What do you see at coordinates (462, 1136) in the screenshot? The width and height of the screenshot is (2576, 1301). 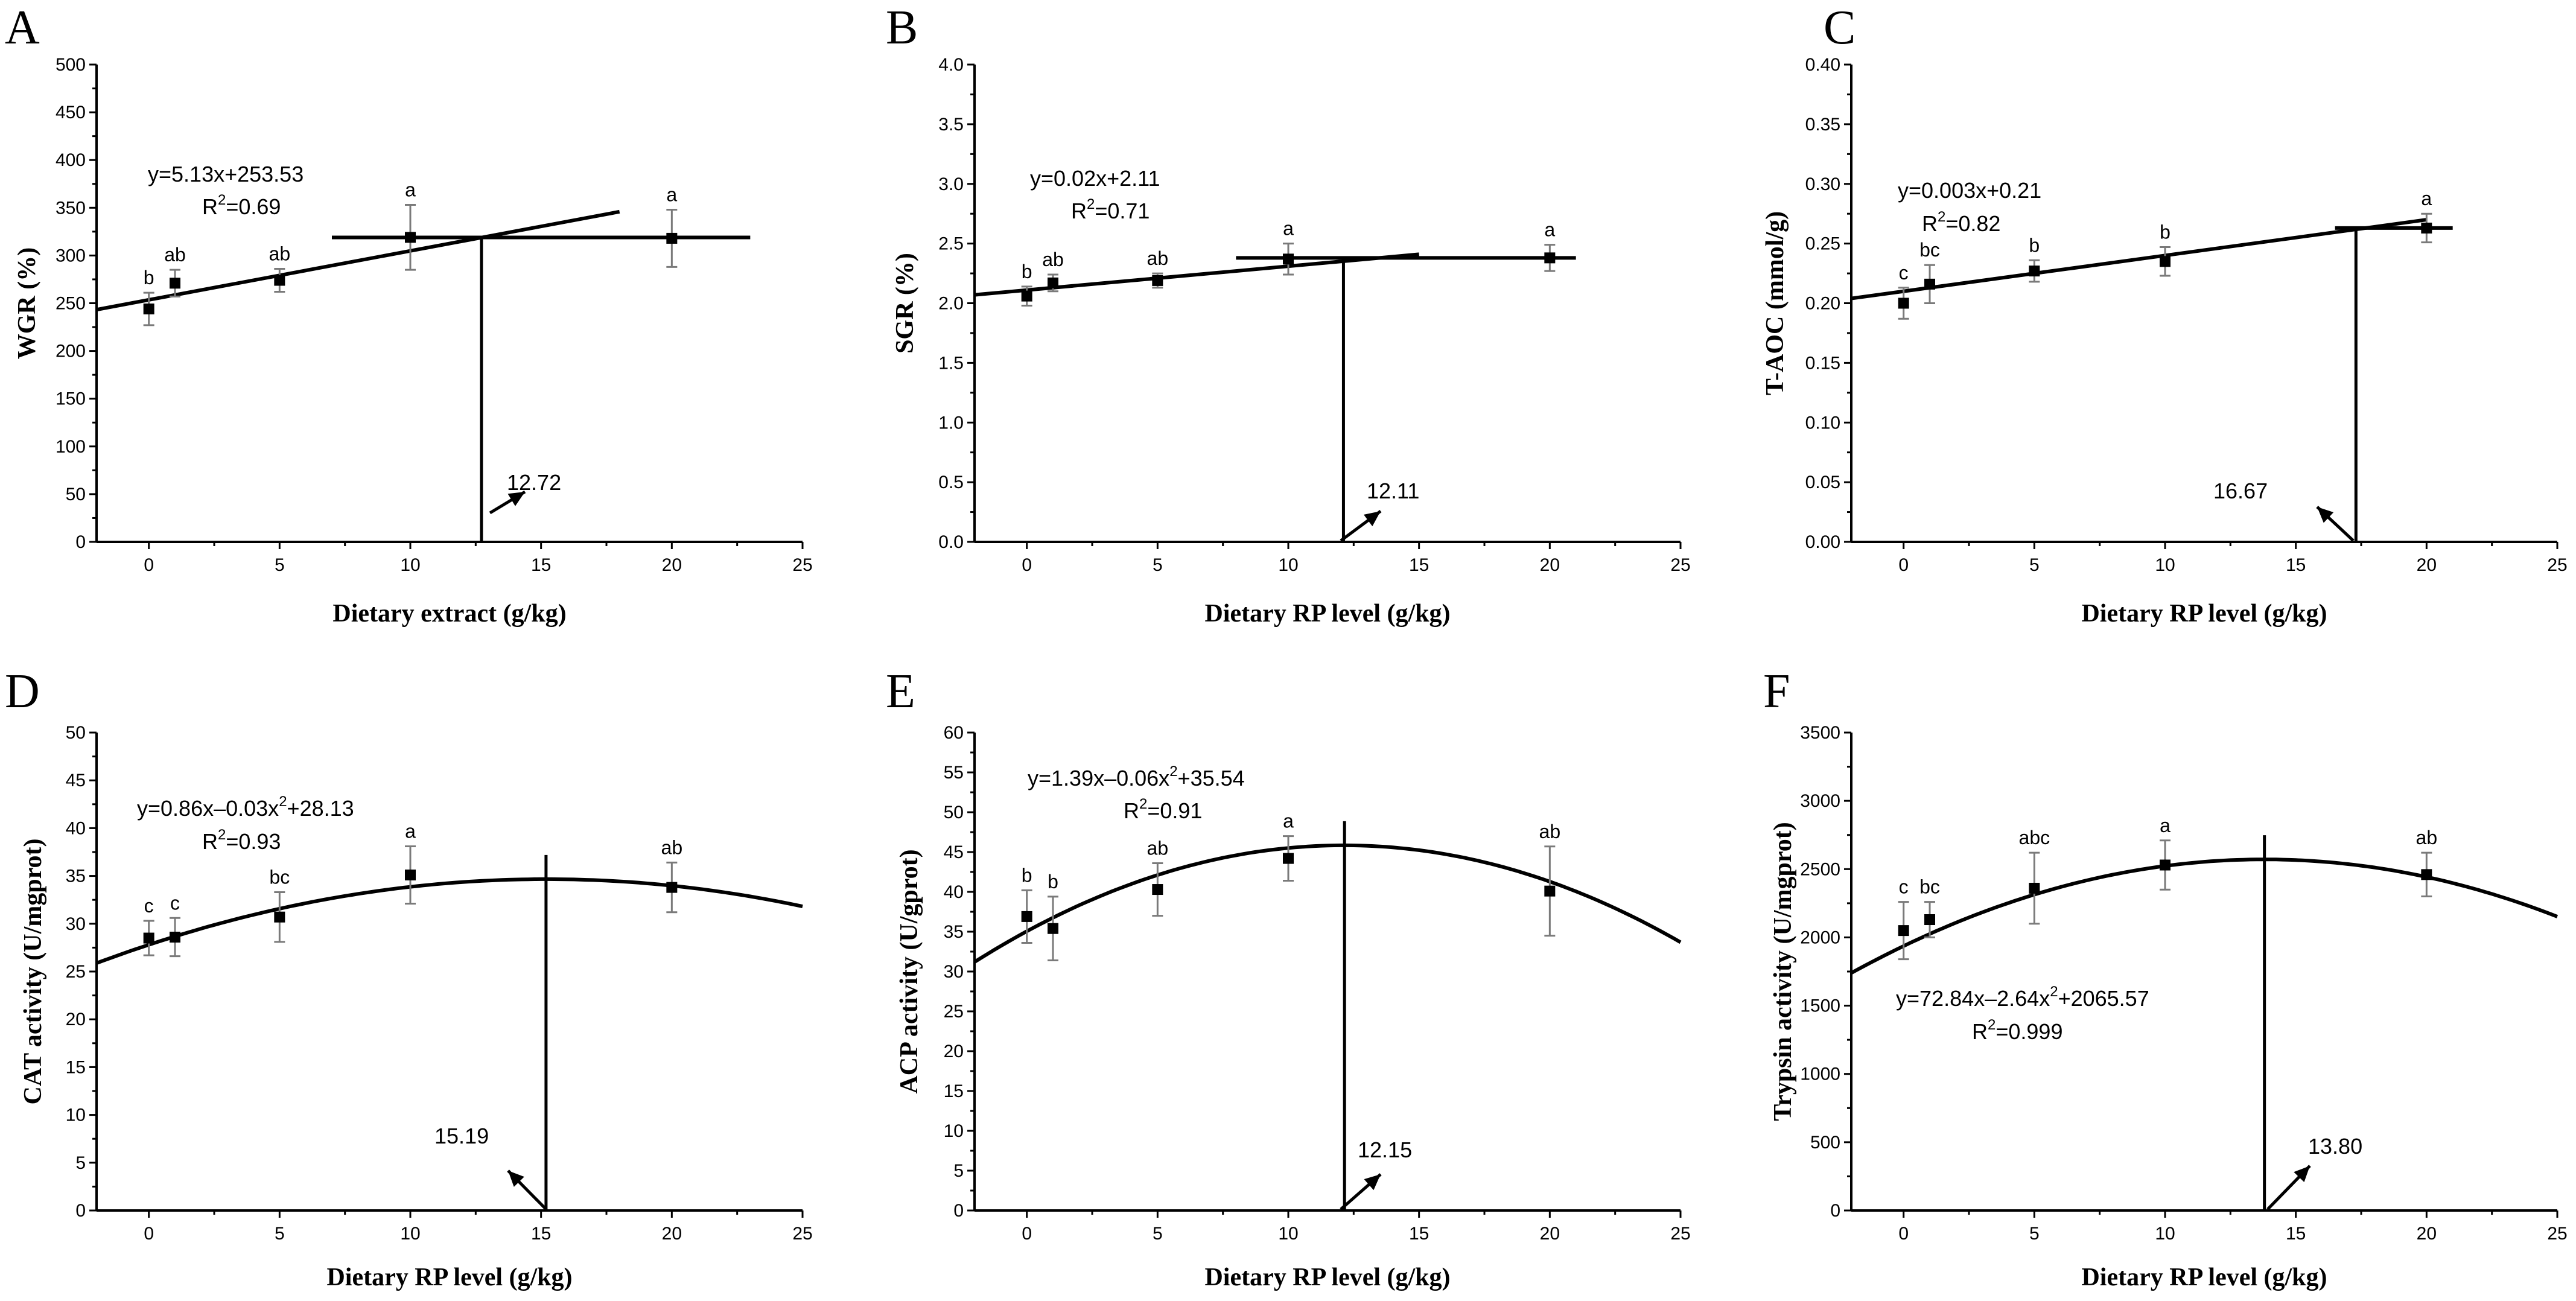 I see `optimum-label: 15.19` at bounding box center [462, 1136].